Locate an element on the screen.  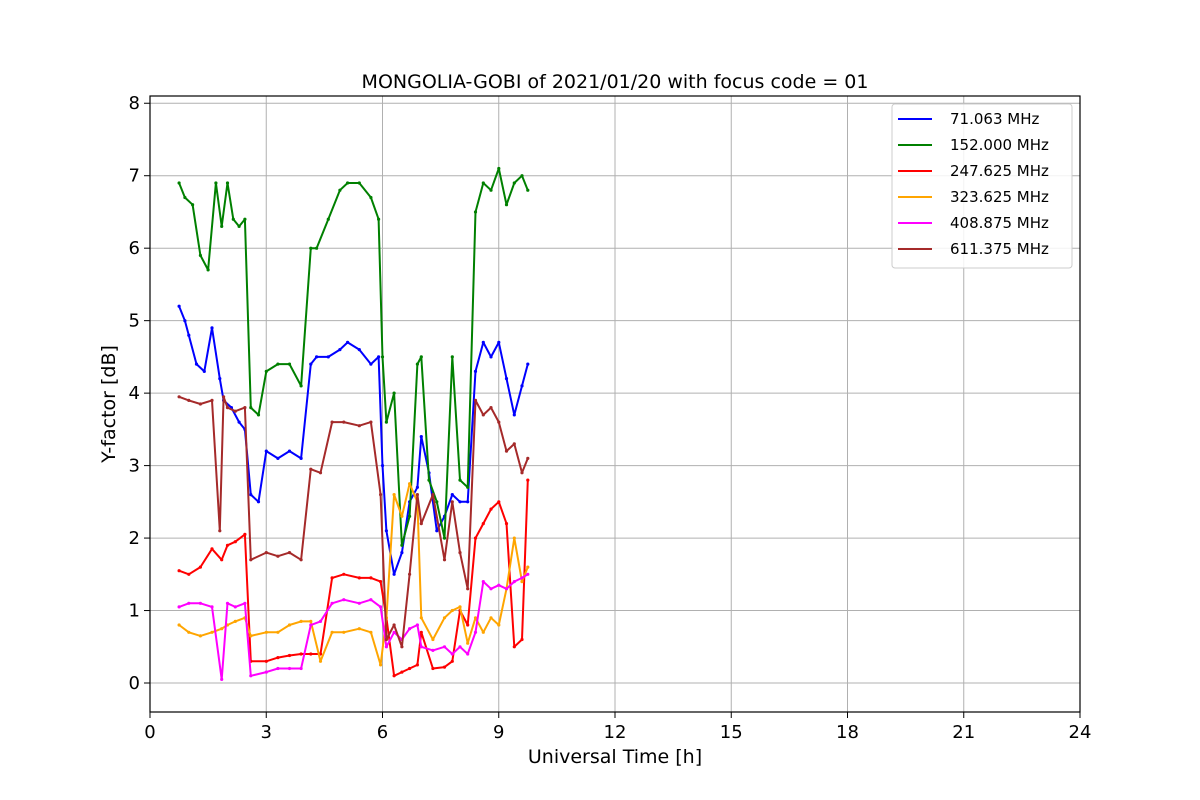
y-axis-label: Y-factor [dB] is located at coordinates (109, 404).